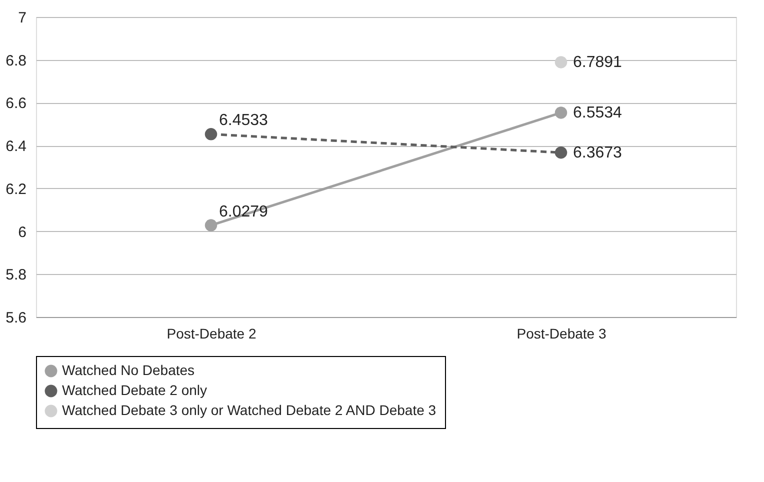 This screenshot has width=764, height=482. Describe the element at coordinates (16, 275) in the screenshot. I see `y-tick-label: 5.8` at that location.